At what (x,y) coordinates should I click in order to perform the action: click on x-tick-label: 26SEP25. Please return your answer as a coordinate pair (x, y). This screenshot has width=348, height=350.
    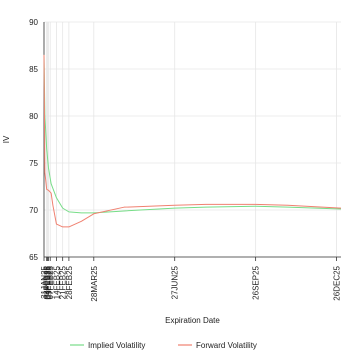
    Looking at the image, I should click on (256, 282).